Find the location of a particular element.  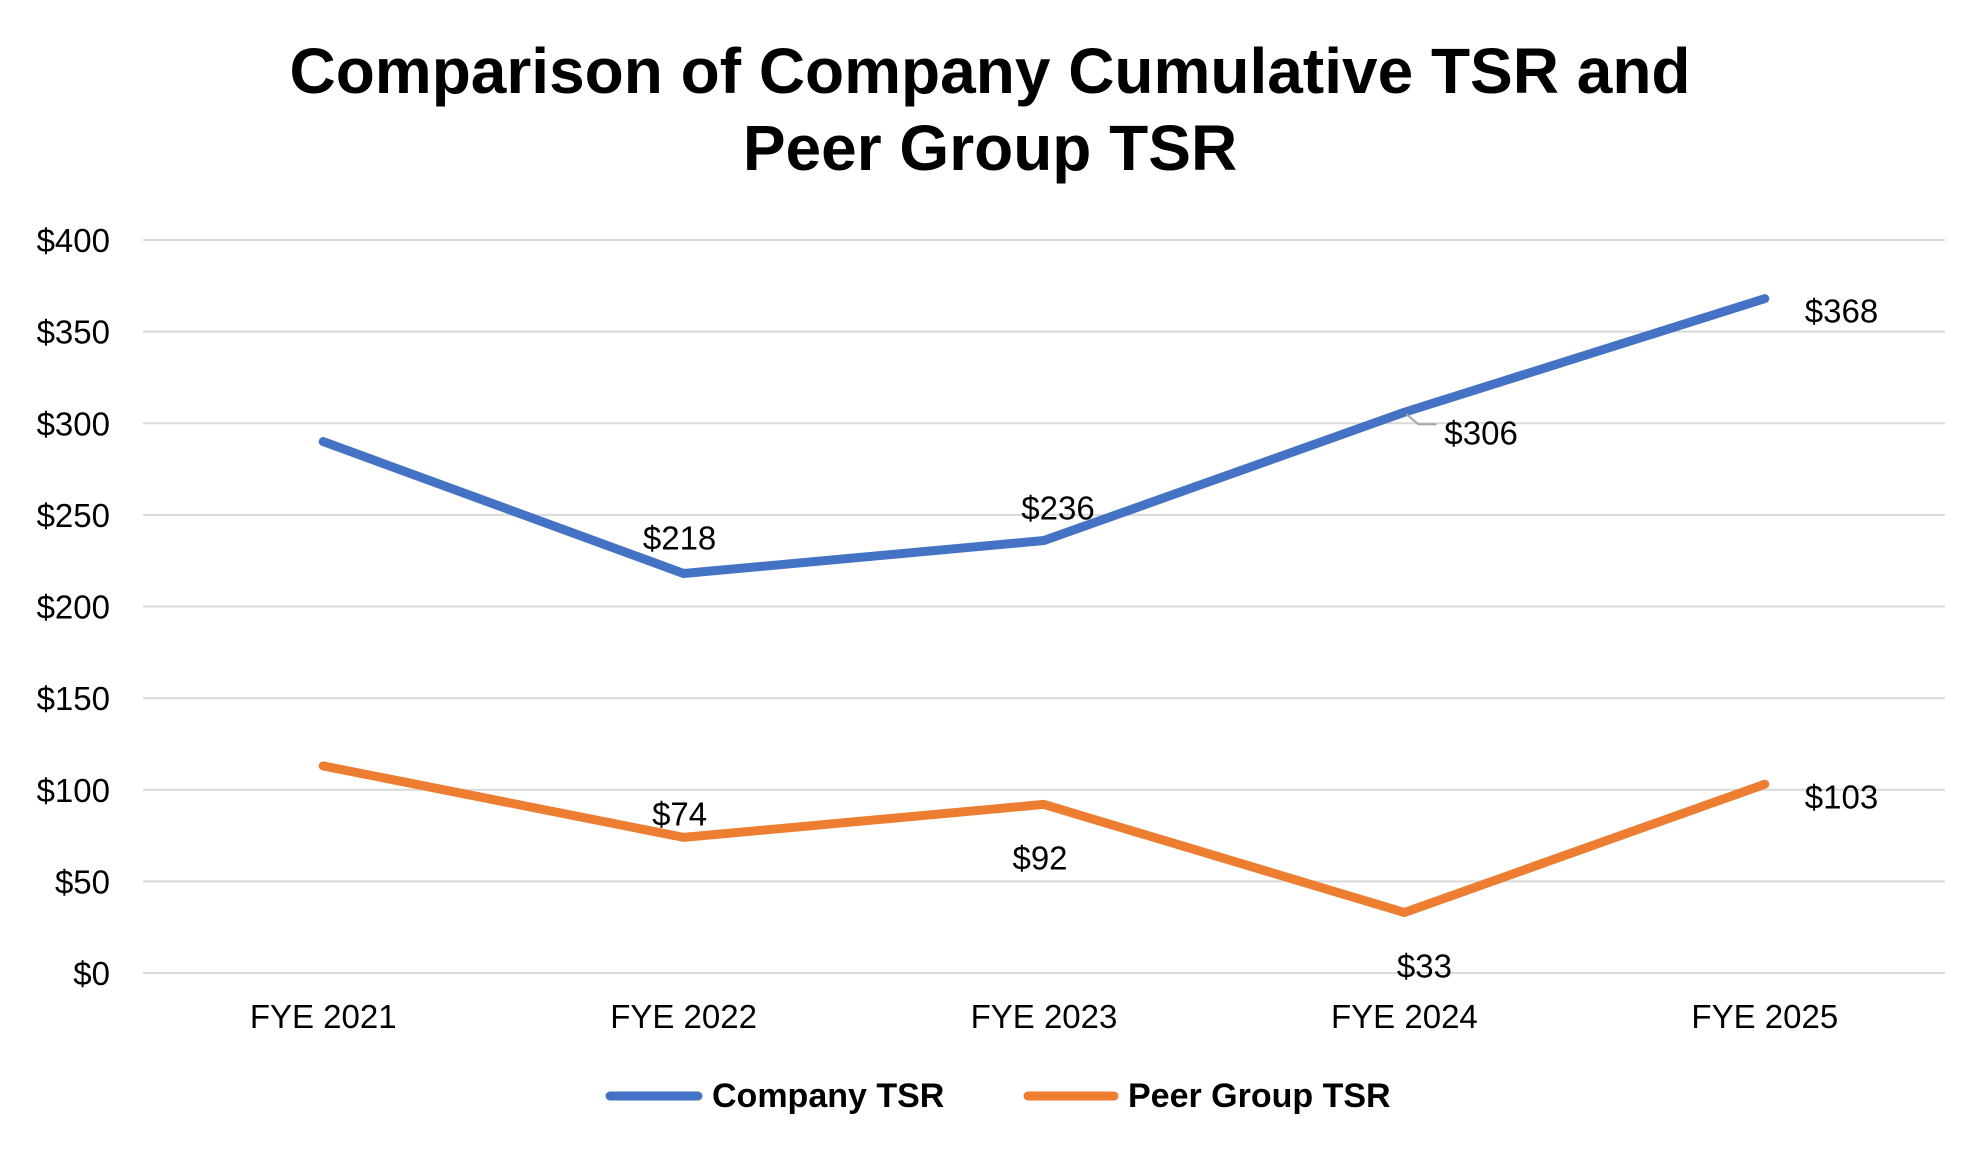

y-tick-label: $300 is located at coordinates (73, 423).